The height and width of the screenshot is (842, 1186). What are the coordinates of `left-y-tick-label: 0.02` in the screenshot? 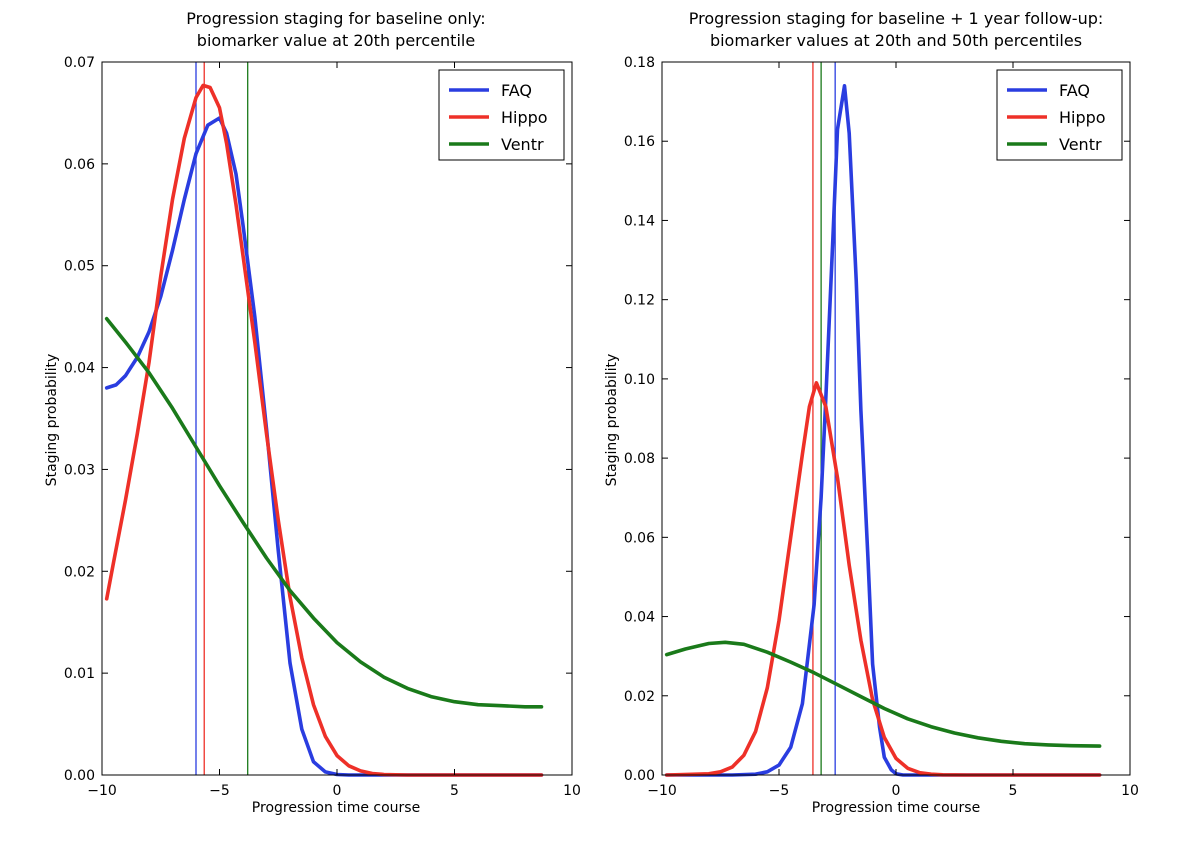 It's located at (79, 572).